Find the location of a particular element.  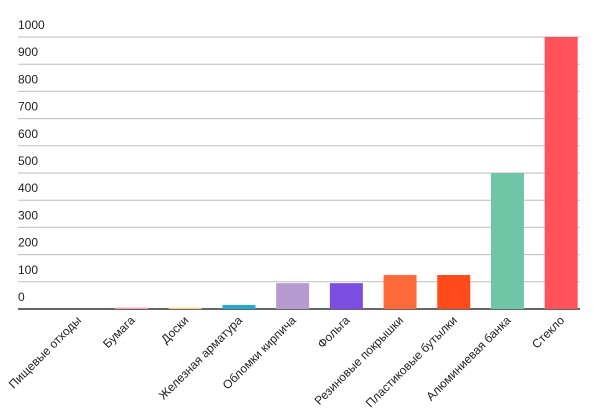

x-tick-label: Бумага is located at coordinates (119, 332).